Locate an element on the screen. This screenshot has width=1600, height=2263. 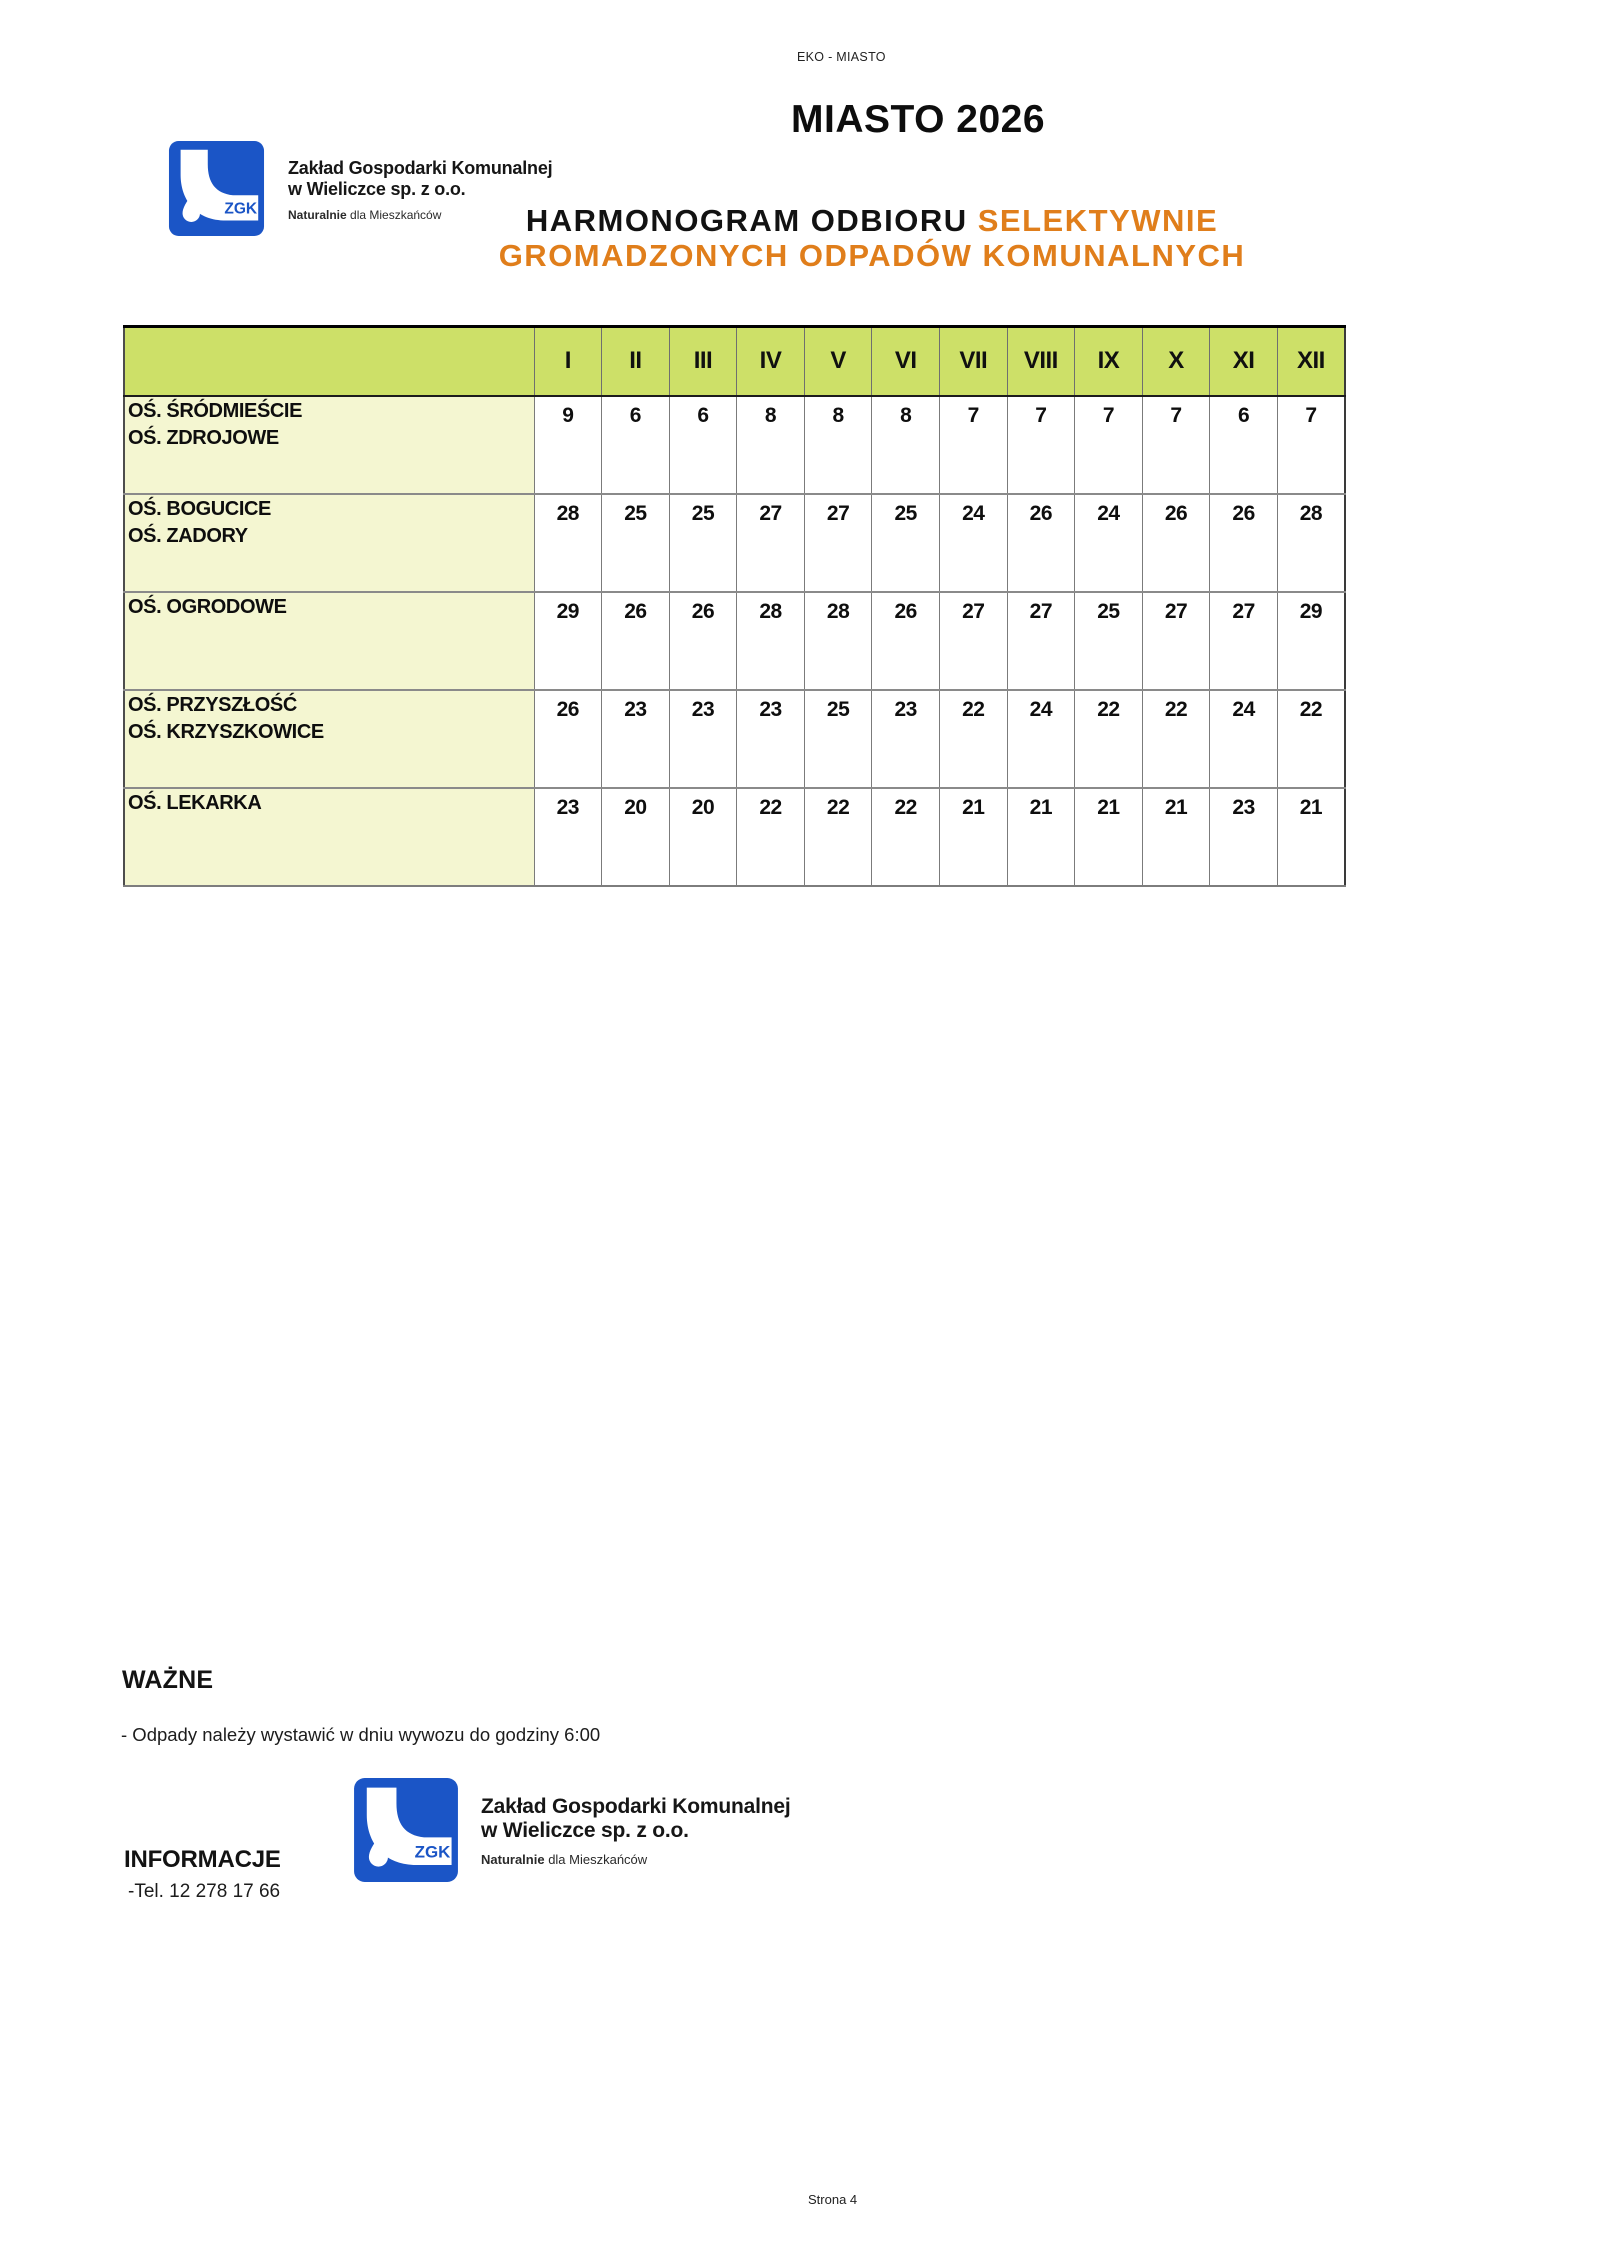
area-name-line: OŚ. OGRODOWE is located at coordinates (207, 606).